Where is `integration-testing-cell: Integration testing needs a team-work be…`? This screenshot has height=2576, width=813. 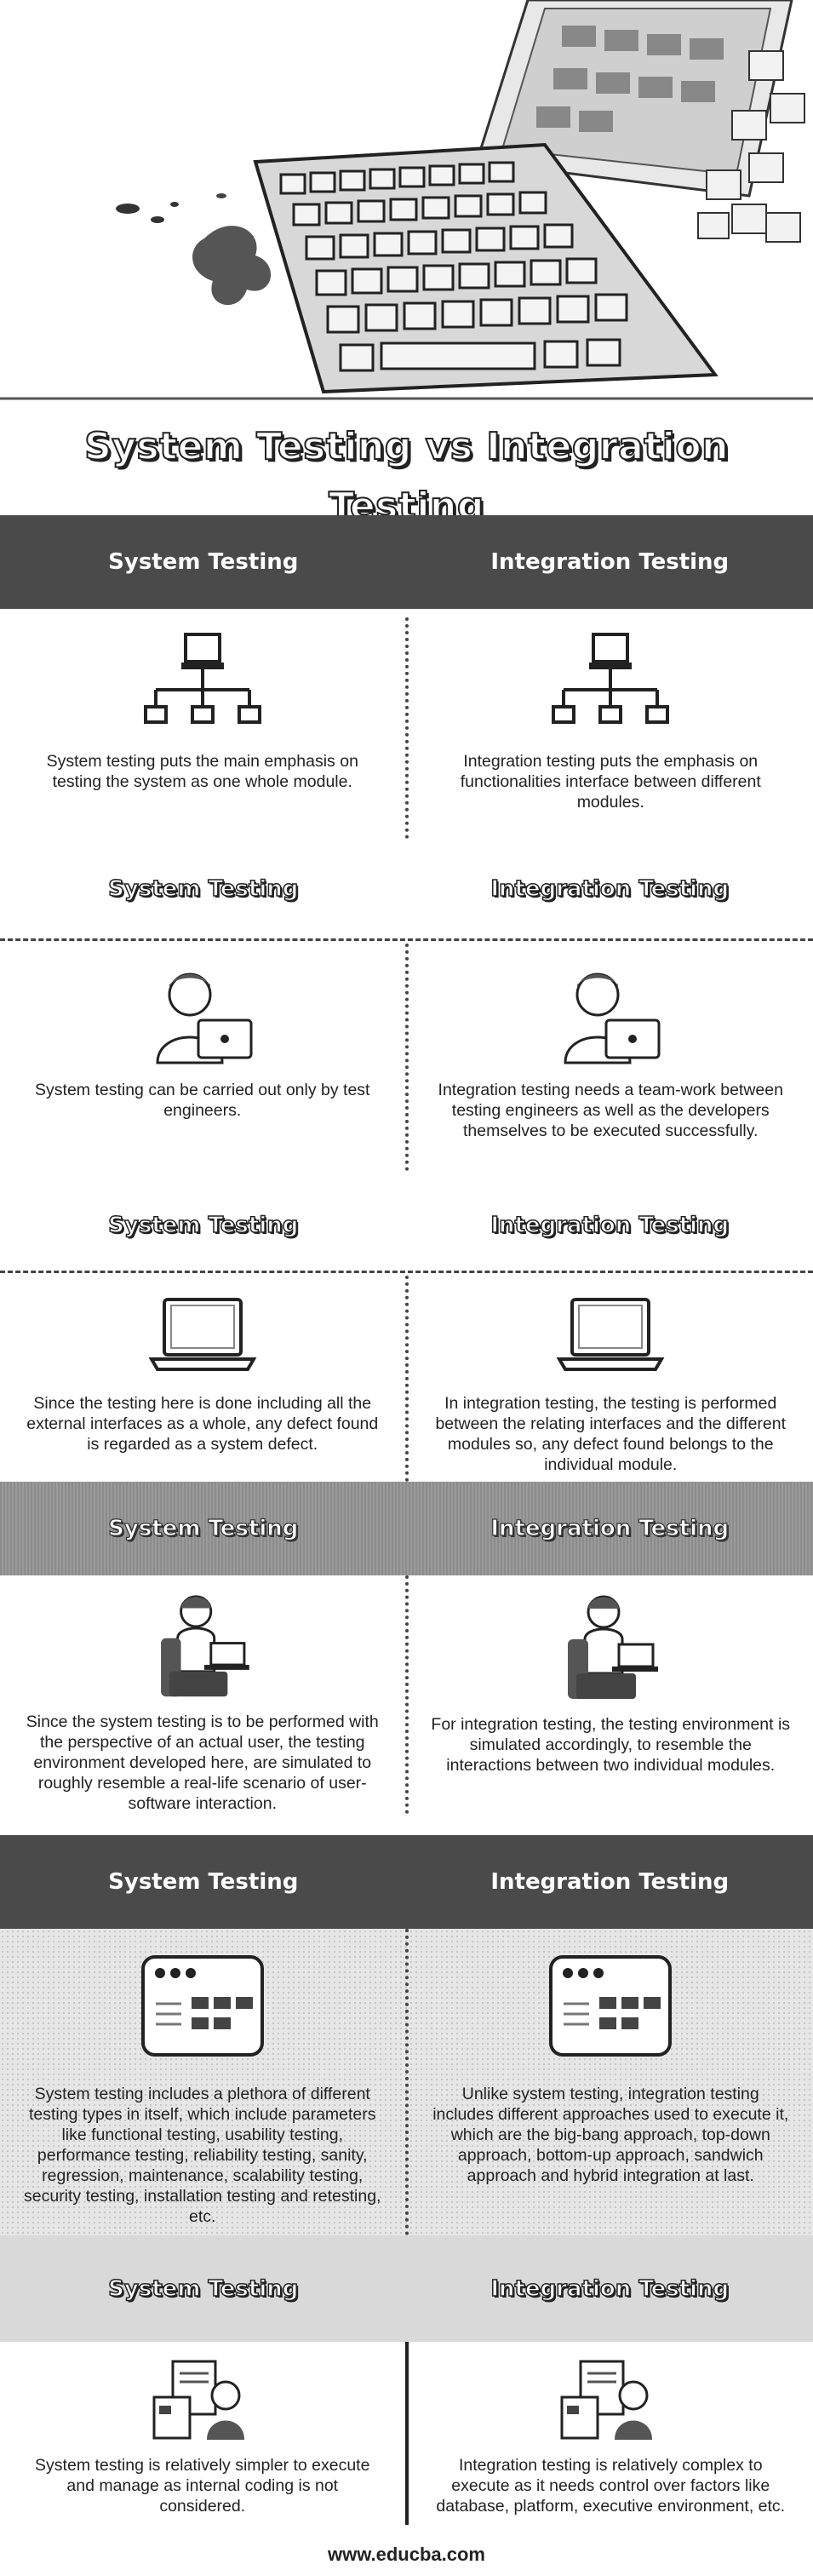
integration-testing-cell: Integration testing needs a team-work be… is located at coordinates (611, 1057).